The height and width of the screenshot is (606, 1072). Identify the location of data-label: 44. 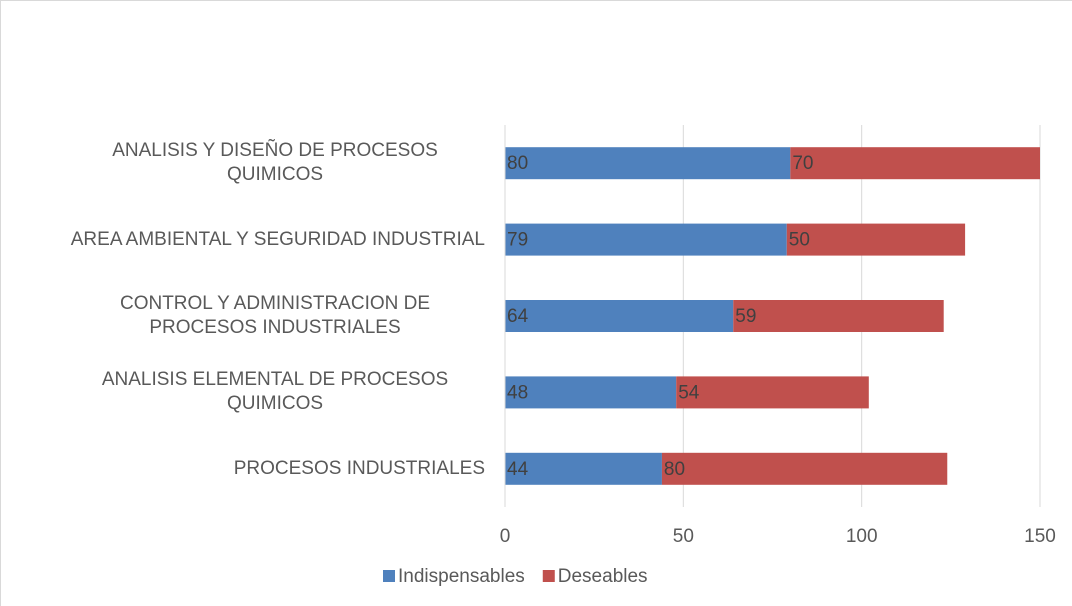
(518, 469).